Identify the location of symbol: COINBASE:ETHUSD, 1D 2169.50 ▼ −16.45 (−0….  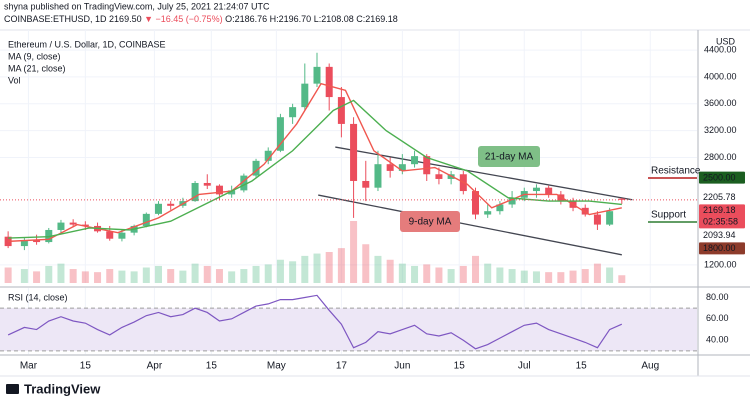
(201, 19).